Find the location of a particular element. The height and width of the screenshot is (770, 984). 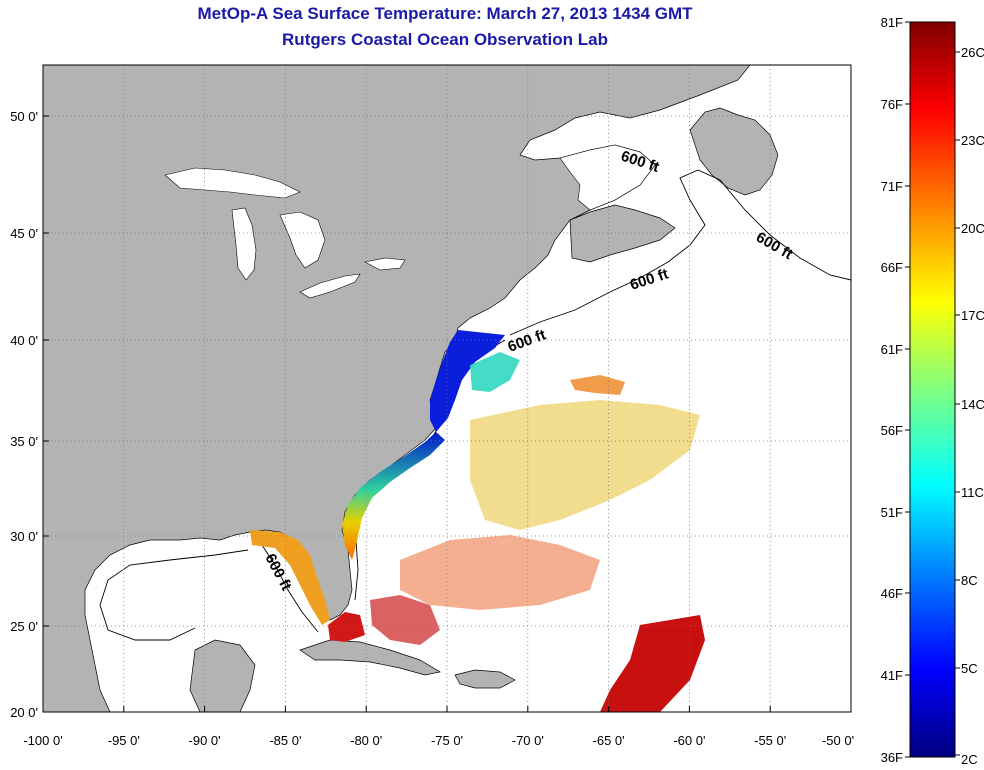

map-subtitle: Rutgers Coastal Ocean Observation Lab is located at coordinates (445, 39).